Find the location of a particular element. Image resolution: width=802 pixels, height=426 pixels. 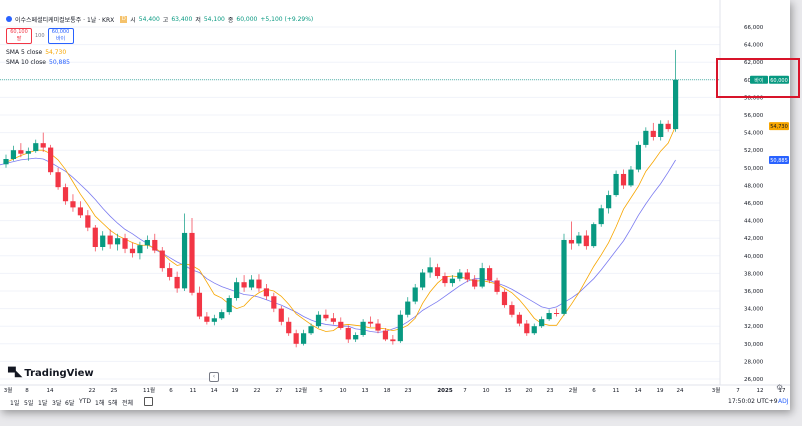

tradingview-logo: ▀◣ TradingView is located at coordinates (51, 373).